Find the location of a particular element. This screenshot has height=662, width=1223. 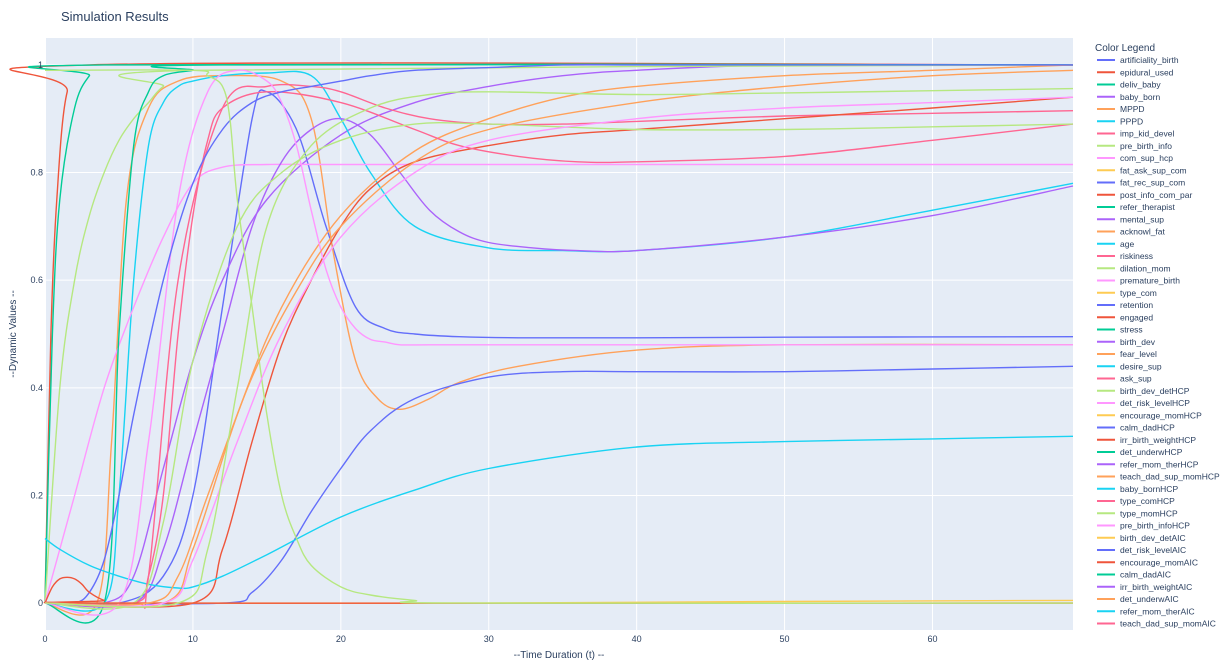

legend-label: pre_birth_infoHCP is located at coordinates (1155, 526).